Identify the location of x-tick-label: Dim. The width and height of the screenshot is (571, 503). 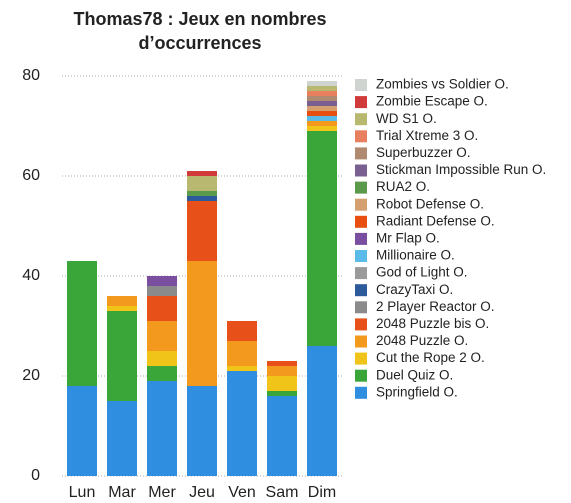
(322, 492).